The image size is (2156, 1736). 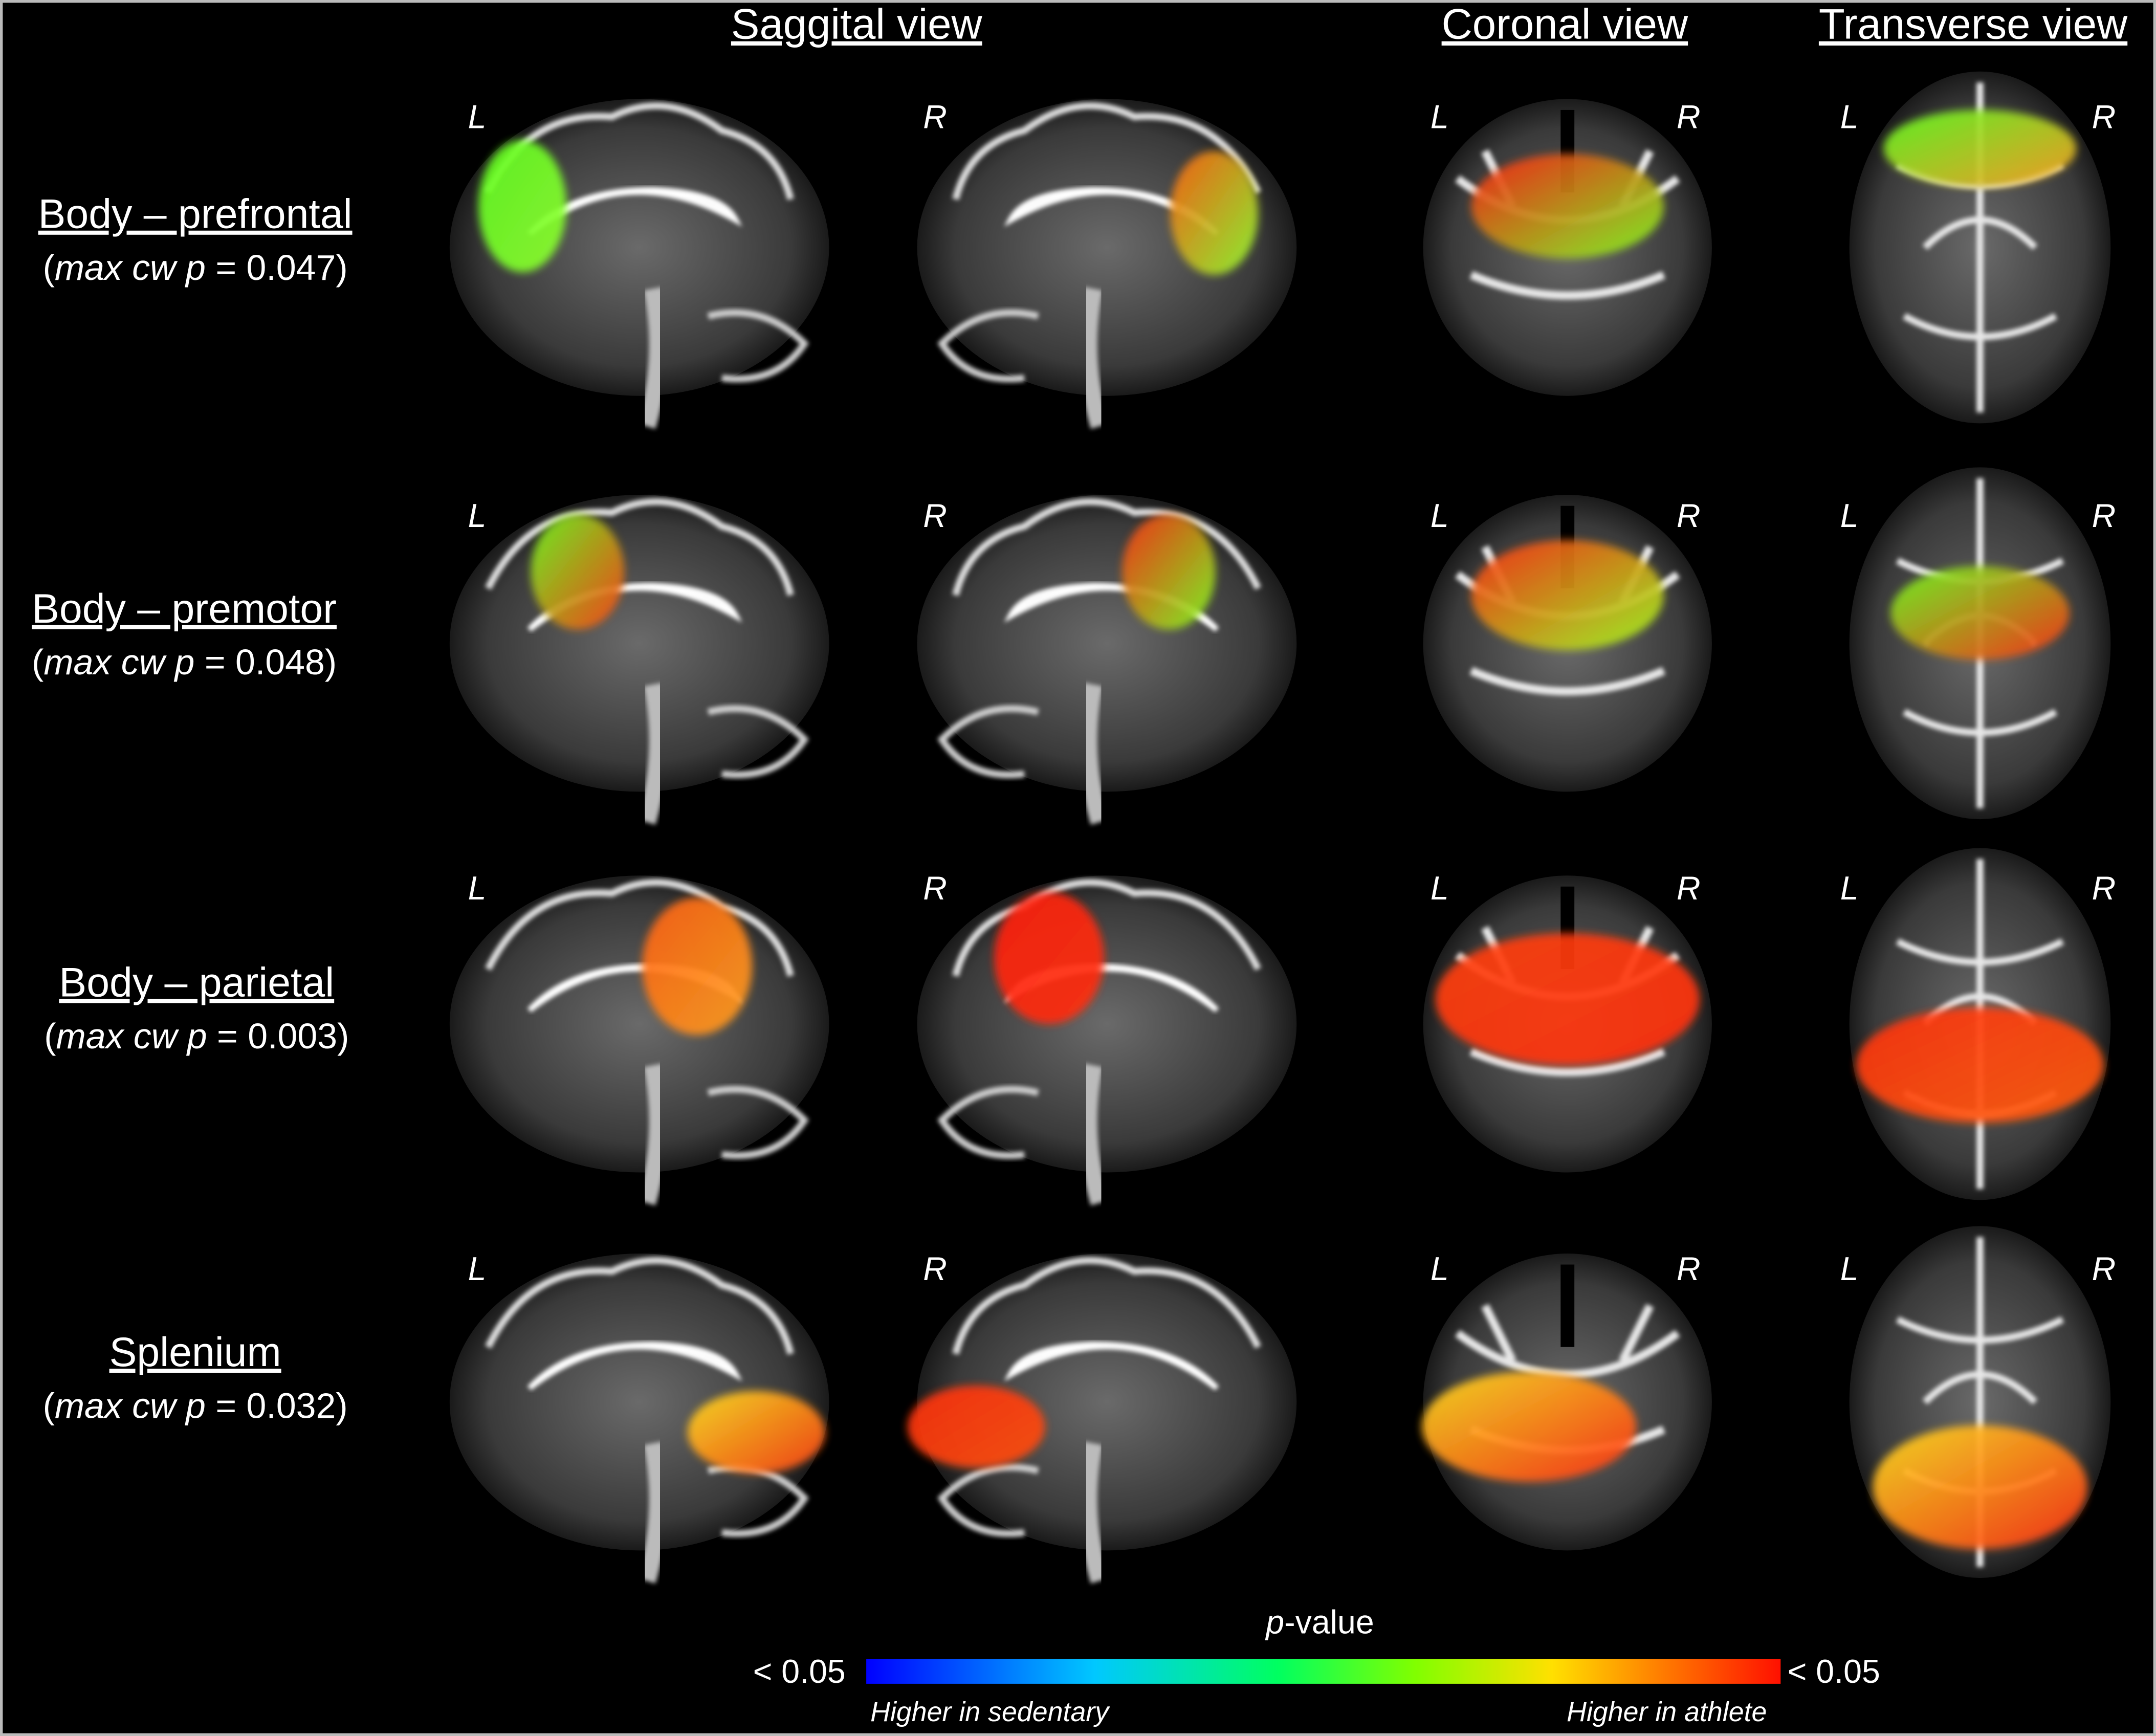 I want to click on text-segment: = 0.048), so click(x=266, y=663).